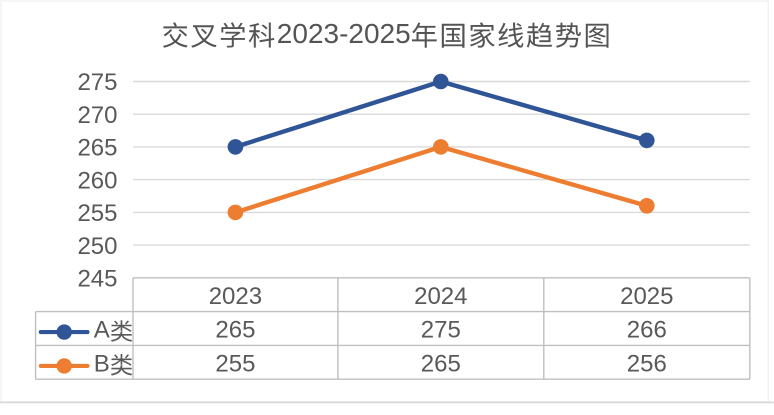  Describe the element at coordinates (344, 33) in the screenshot. I see `svg-text: 2023-2025` at that location.